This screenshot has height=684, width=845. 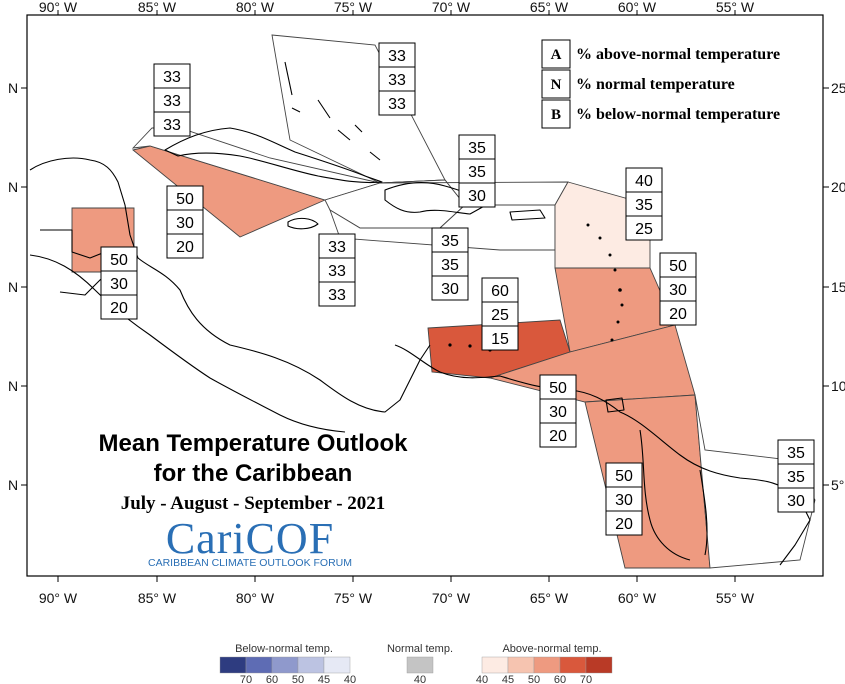 I want to click on x-tick-top: 70° W, so click(x=451, y=7).